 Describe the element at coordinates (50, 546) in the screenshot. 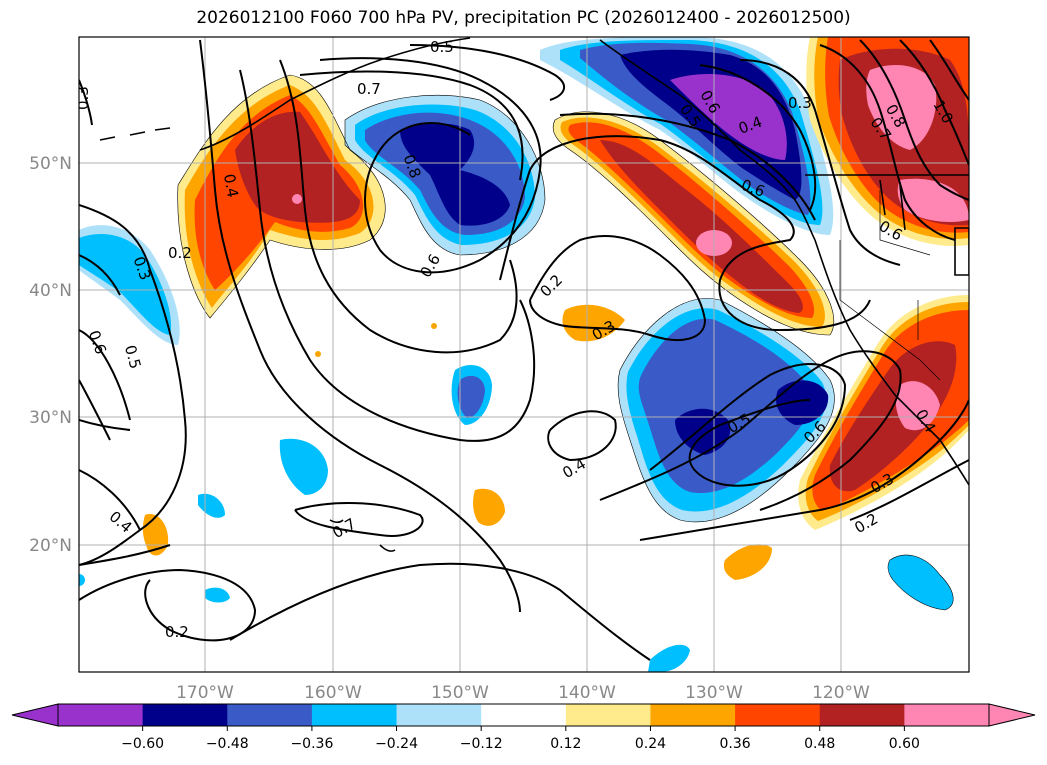

I see `lat-label-20n: 20°N` at that location.